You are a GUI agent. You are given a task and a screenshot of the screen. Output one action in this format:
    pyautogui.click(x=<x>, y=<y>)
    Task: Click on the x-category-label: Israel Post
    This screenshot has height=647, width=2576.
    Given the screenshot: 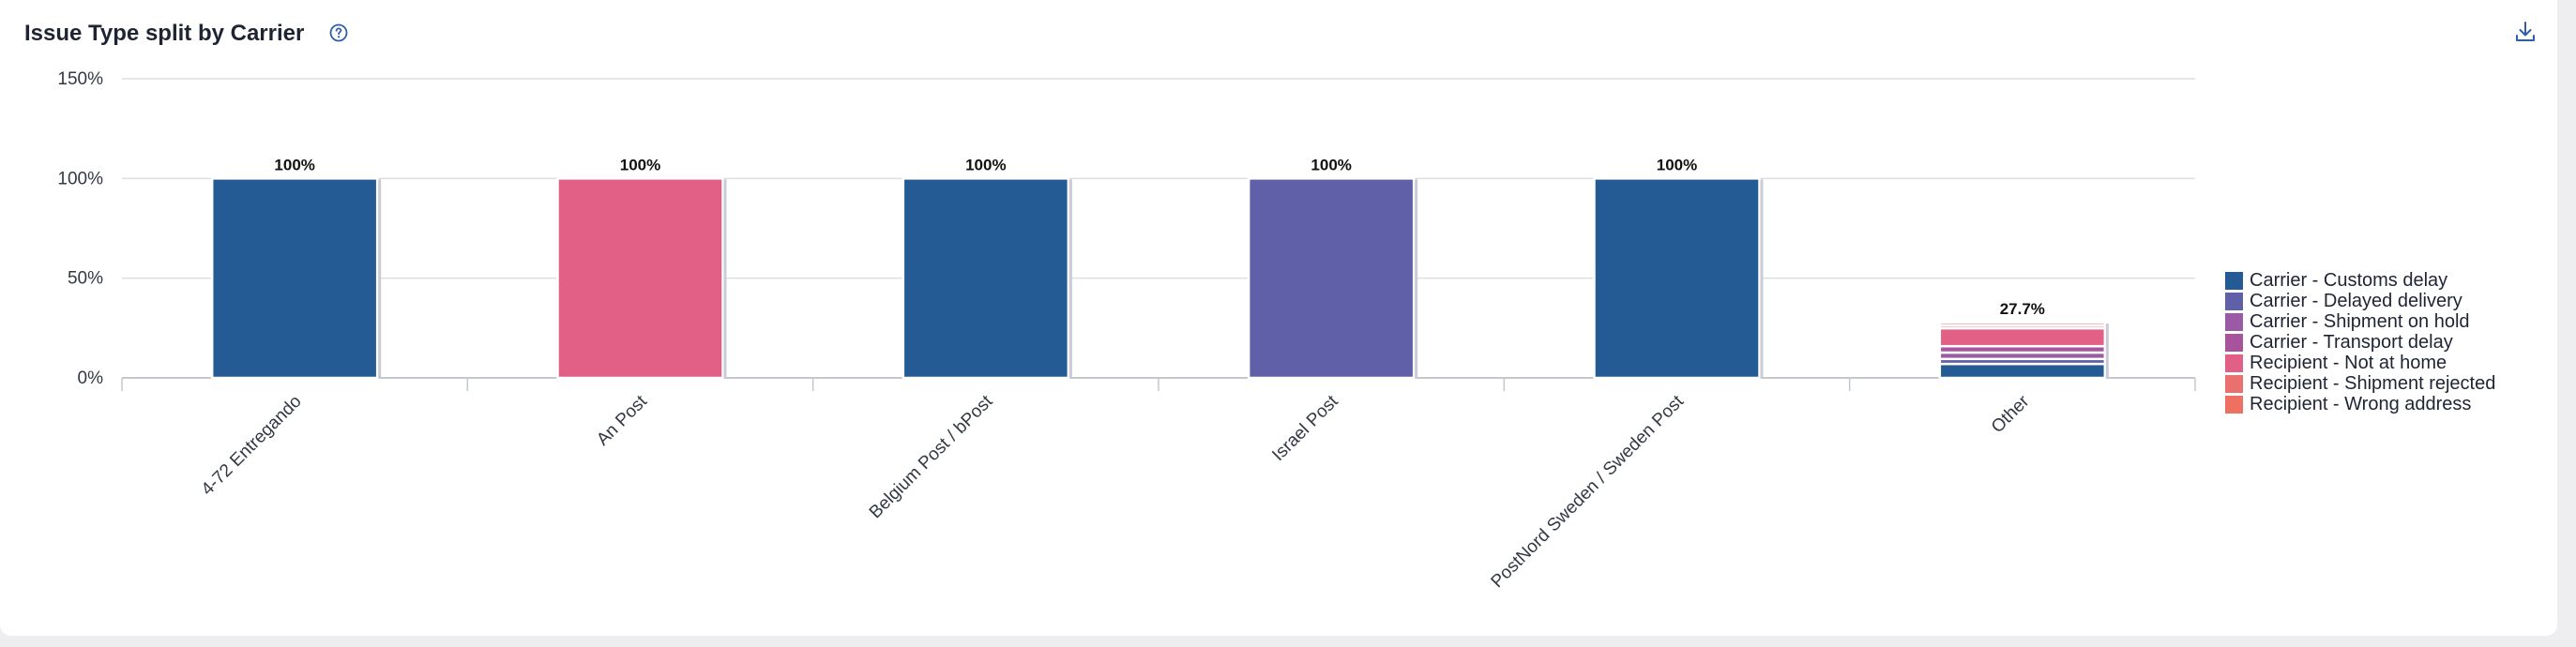 What is the action you would take?
    pyautogui.click(x=1305, y=428)
    